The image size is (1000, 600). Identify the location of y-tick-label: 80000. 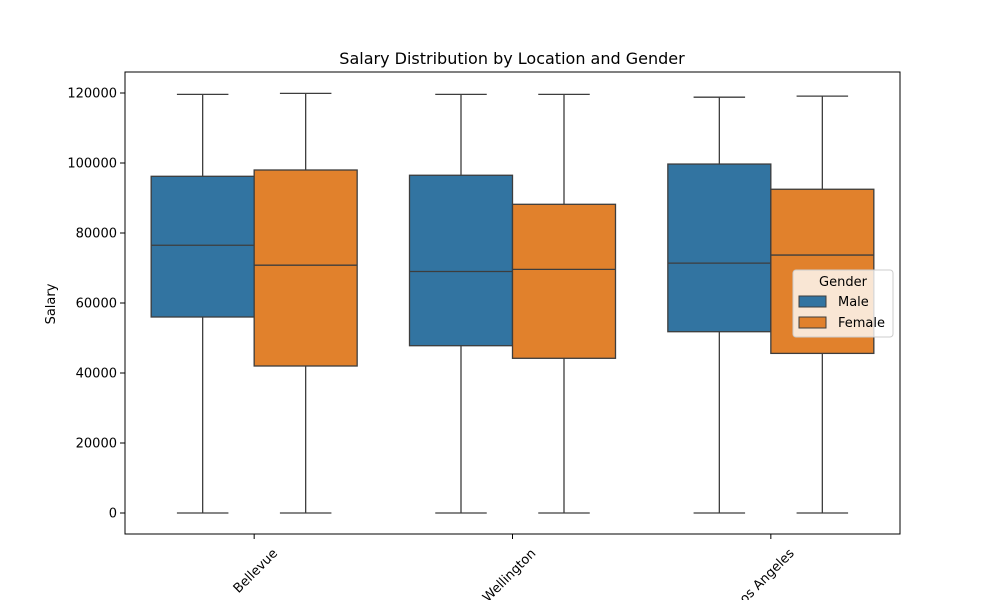
(96, 234).